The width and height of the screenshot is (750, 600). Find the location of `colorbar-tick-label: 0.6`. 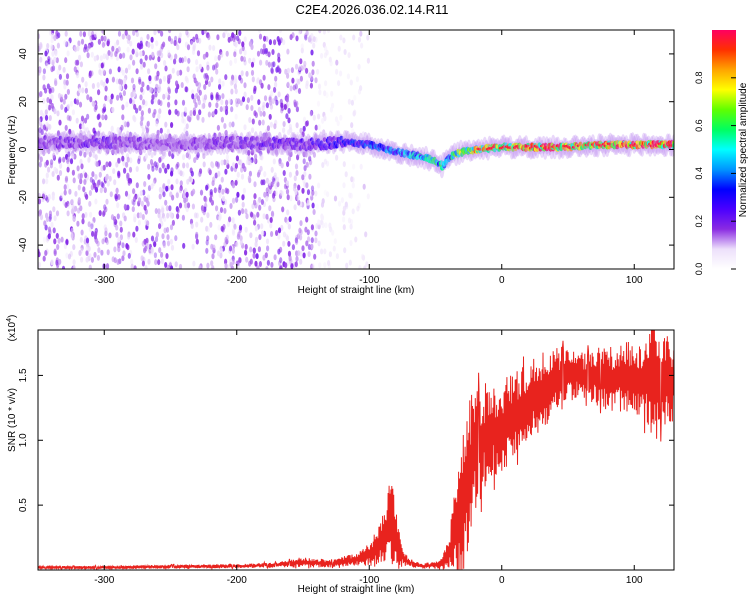

colorbar-tick-label: 0.6 is located at coordinates (699, 125).